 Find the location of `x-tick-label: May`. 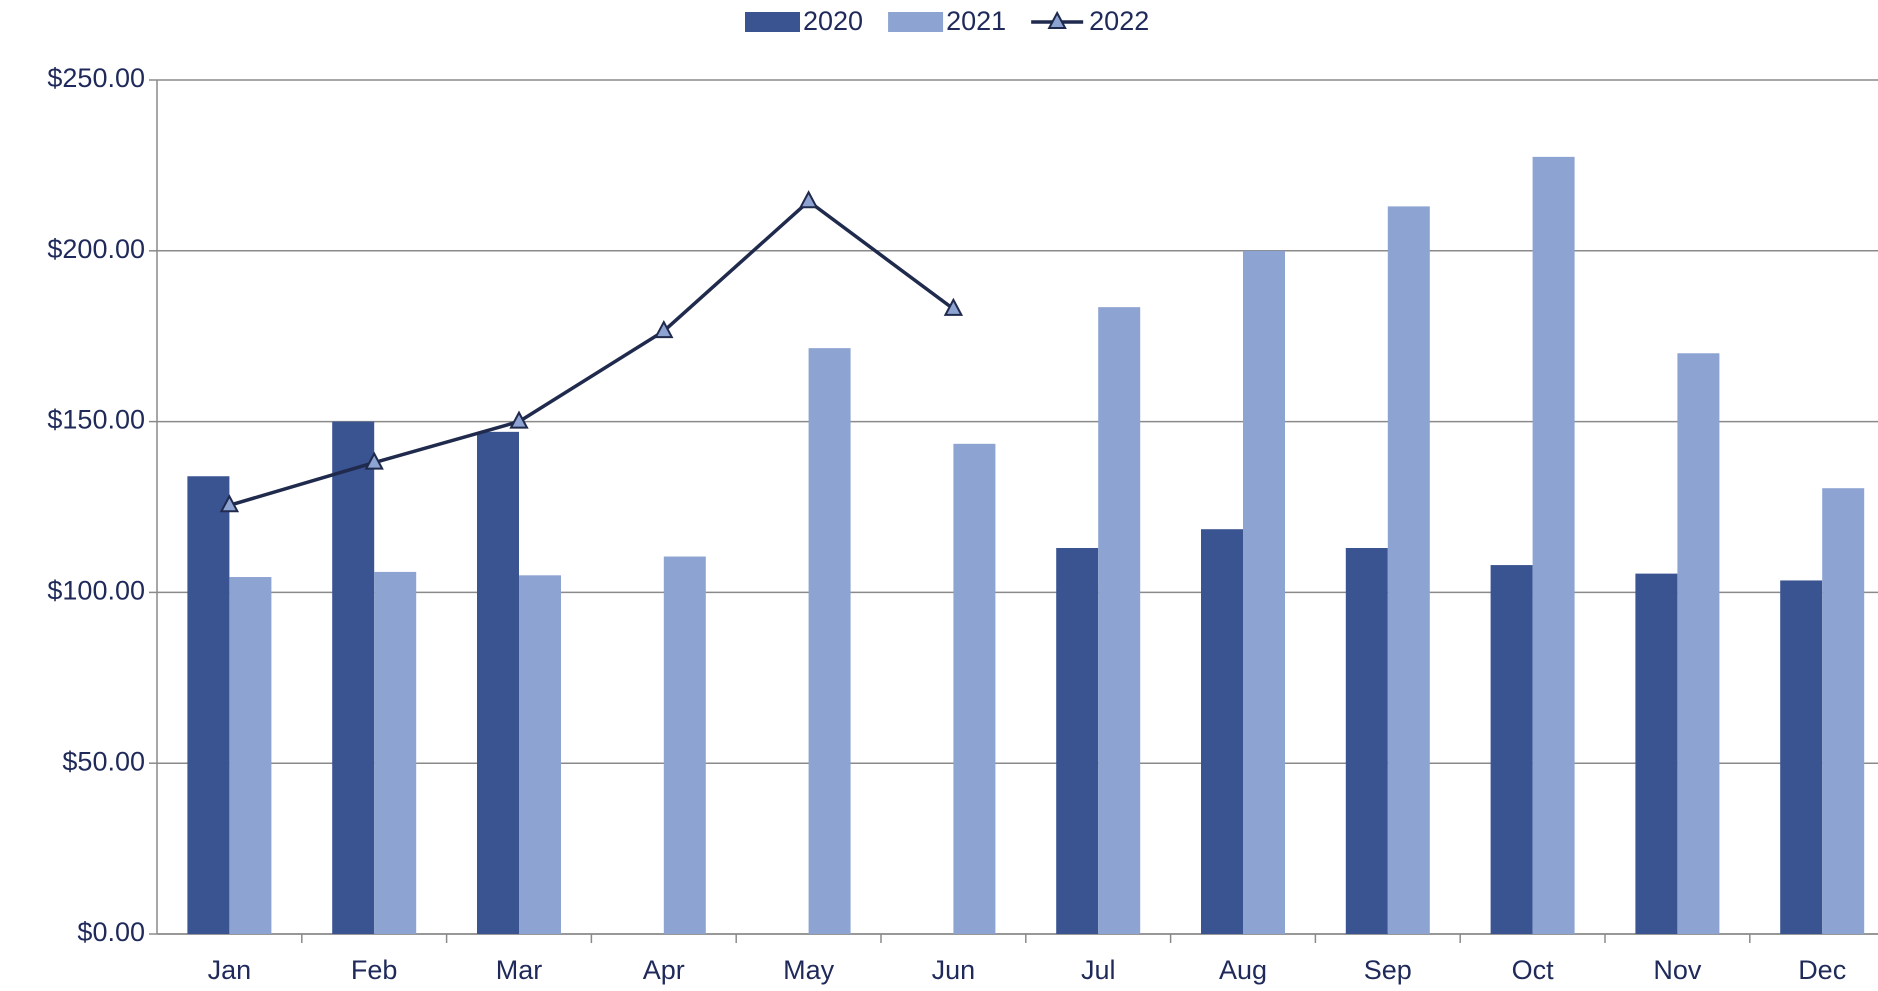

x-tick-label: May is located at coordinates (809, 970).